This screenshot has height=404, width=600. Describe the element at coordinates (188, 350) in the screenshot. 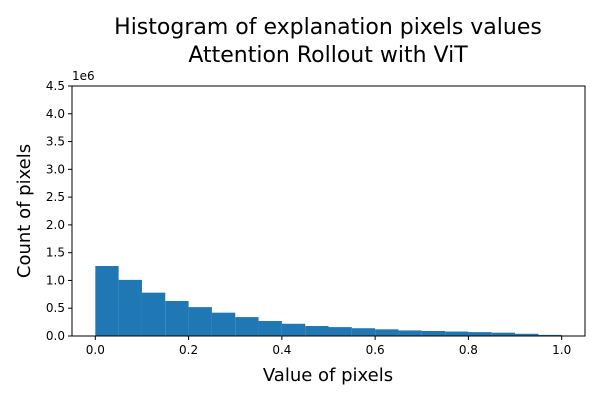

I see `x-tick-label: 0.2` at that location.